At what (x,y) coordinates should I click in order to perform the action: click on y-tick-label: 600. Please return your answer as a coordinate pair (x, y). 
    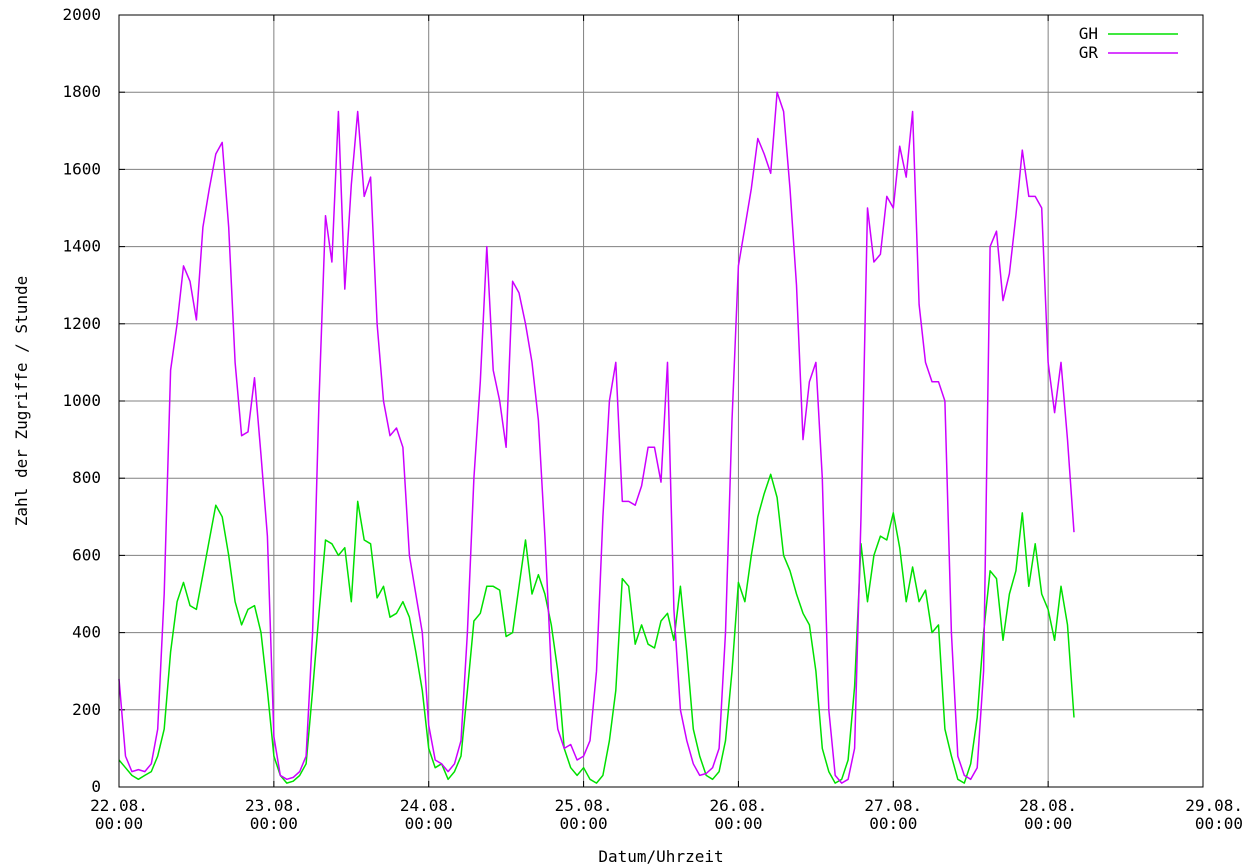
    Looking at the image, I should click on (86, 554).